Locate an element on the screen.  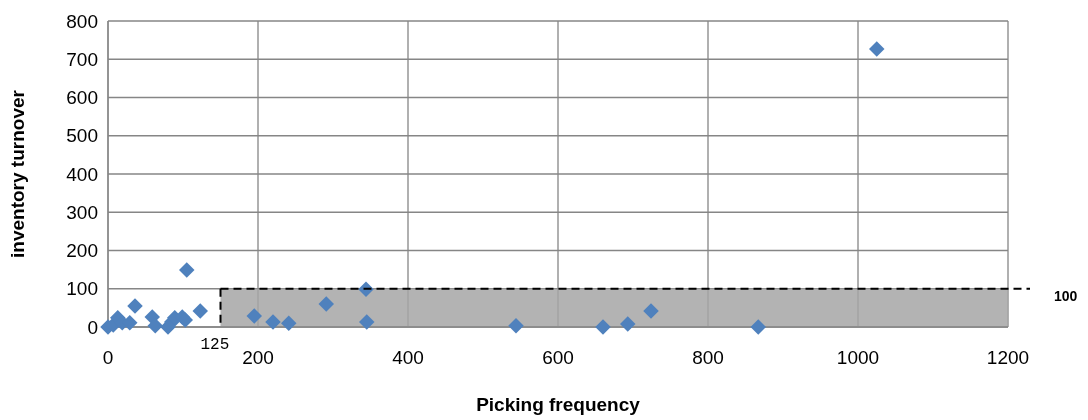
y-axis-title: inventory turnover is located at coordinates (17, 173).